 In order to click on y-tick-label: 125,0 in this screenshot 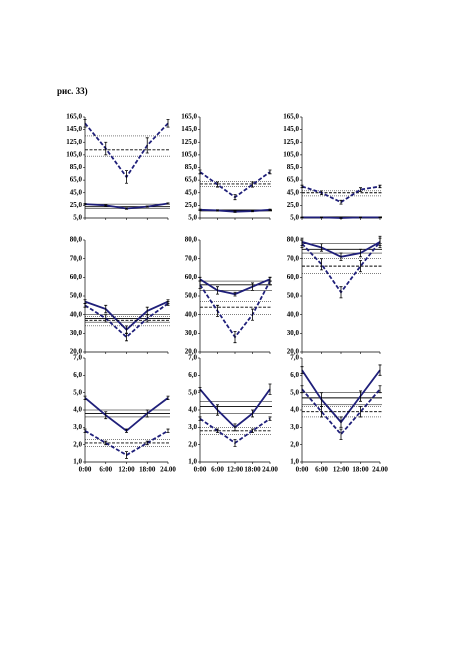, I will do `click(291, 142)`.